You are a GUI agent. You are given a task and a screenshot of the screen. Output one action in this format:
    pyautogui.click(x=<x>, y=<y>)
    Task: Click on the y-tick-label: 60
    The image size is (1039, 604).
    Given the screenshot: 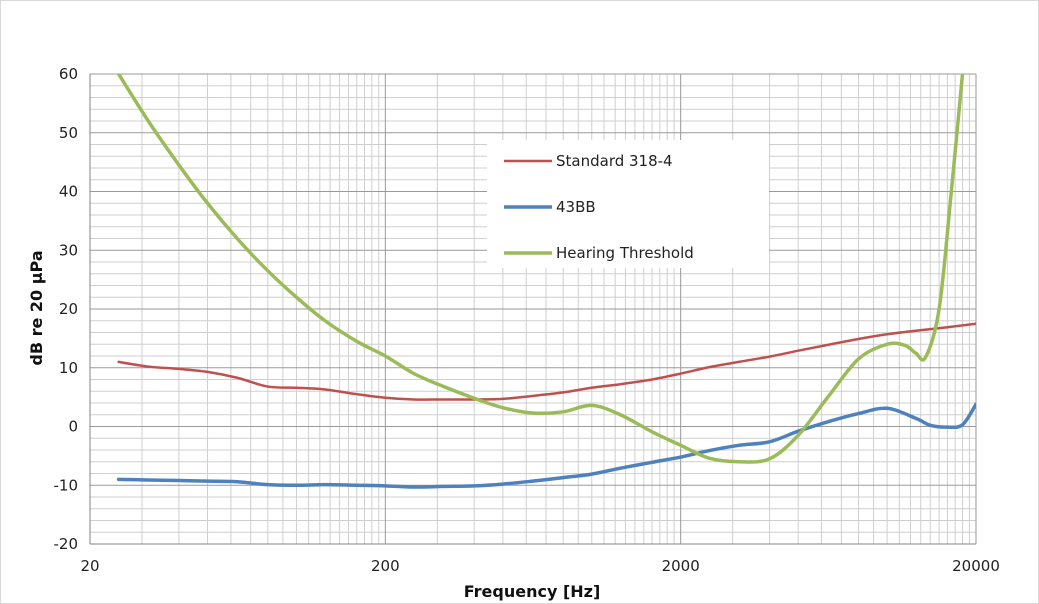 What is the action you would take?
    pyautogui.click(x=68, y=74)
    